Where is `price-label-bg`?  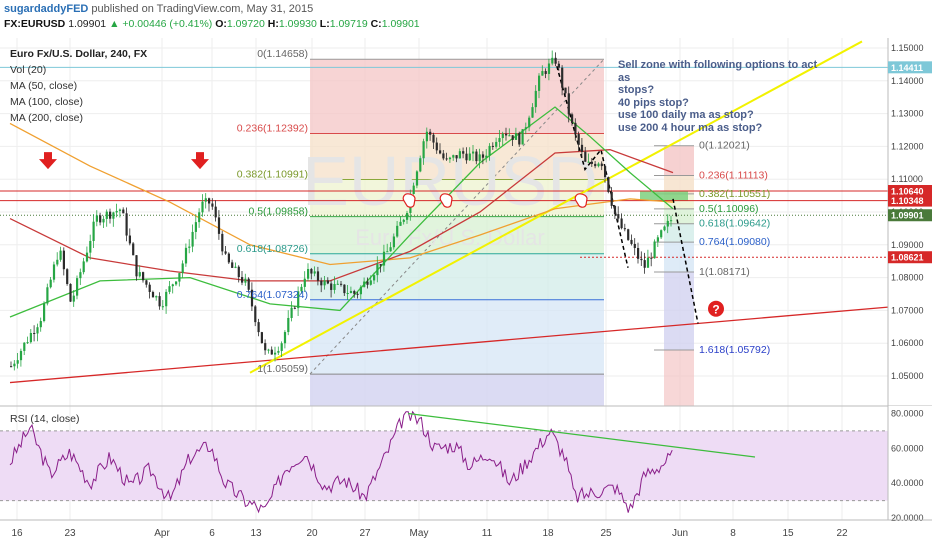
price-label-bg is located at coordinates (910, 257).